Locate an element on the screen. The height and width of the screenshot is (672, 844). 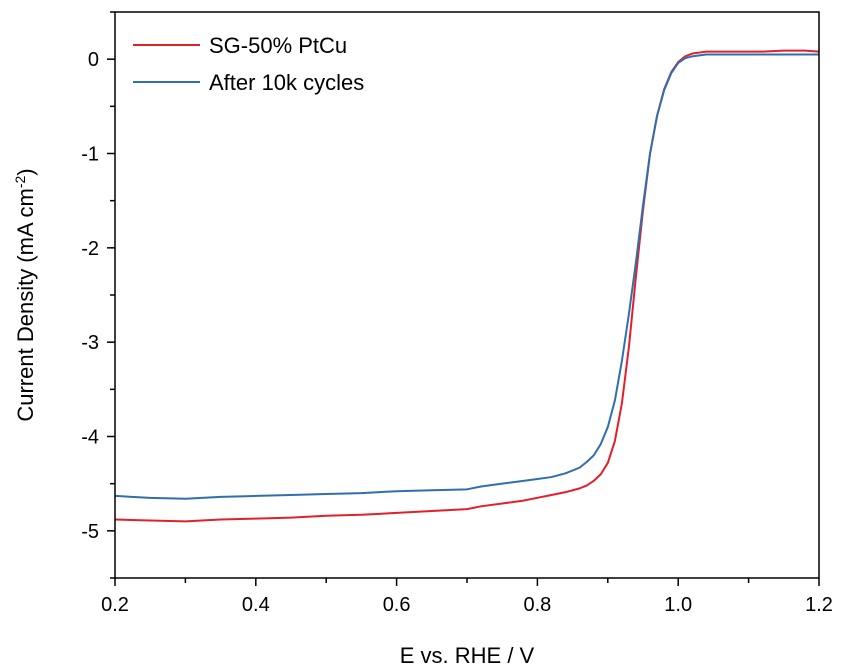
y-tick-label: 0 is located at coordinates (93, 60).